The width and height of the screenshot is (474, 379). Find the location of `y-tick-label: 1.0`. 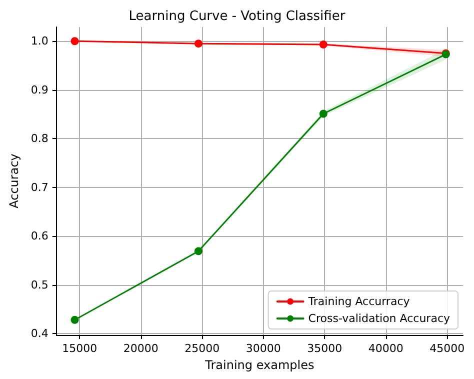

y-tick-label: 1.0 is located at coordinates (39, 41).